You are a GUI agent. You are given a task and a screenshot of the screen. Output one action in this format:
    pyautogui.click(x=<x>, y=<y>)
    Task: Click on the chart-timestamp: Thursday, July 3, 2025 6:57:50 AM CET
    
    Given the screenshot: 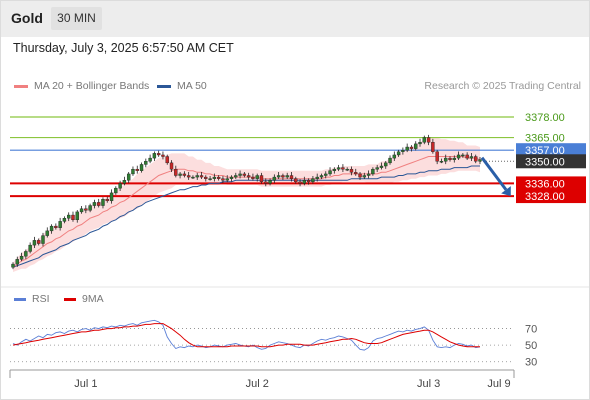 What is the action you would take?
    pyautogui.click(x=123, y=48)
    